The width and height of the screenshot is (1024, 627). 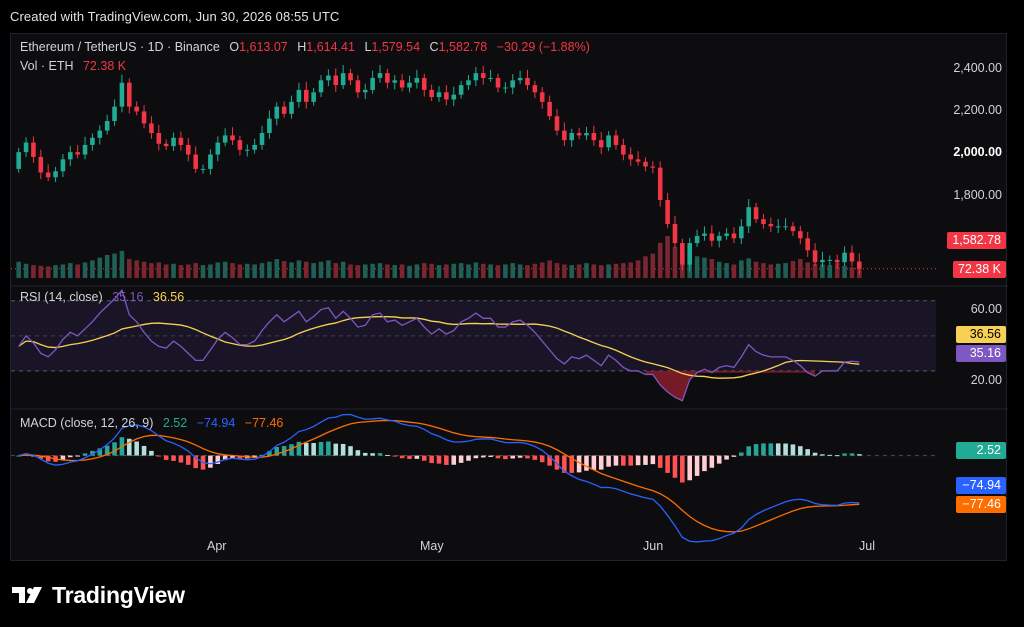 What do you see at coordinates (98, 595) in the screenshot?
I see `brand-logo: TradingView` at bounding box center [98, 595].